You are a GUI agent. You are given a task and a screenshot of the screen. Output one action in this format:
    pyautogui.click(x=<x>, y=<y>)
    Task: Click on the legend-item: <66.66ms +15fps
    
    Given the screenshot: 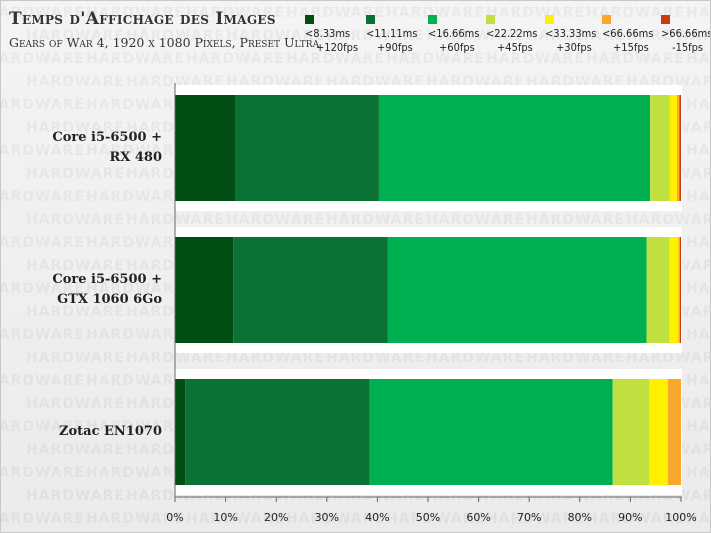 What is the action you would take?
    pyautogui.click(x=627, y=34)
    